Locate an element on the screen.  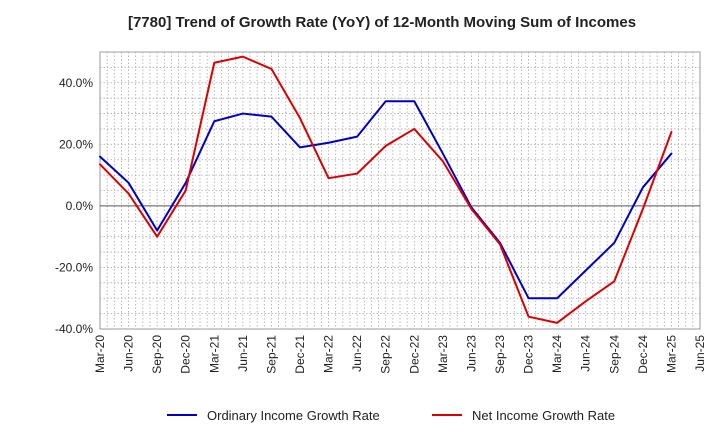
x-tick-label: Mar-24 is located at coordinates (557, 354).